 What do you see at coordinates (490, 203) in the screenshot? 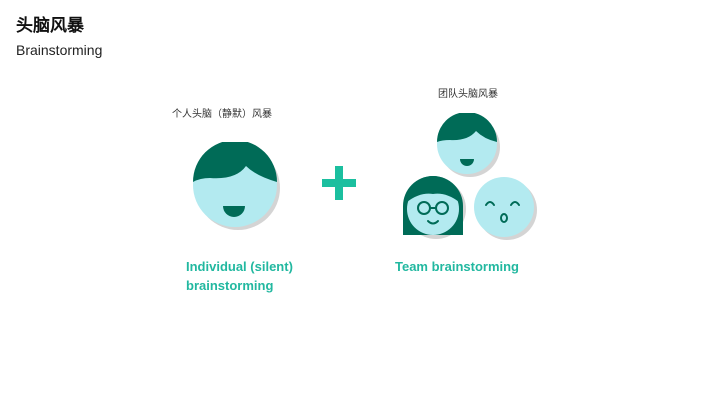
I see `team-right-eye-left` at bounding box center [490, 203].